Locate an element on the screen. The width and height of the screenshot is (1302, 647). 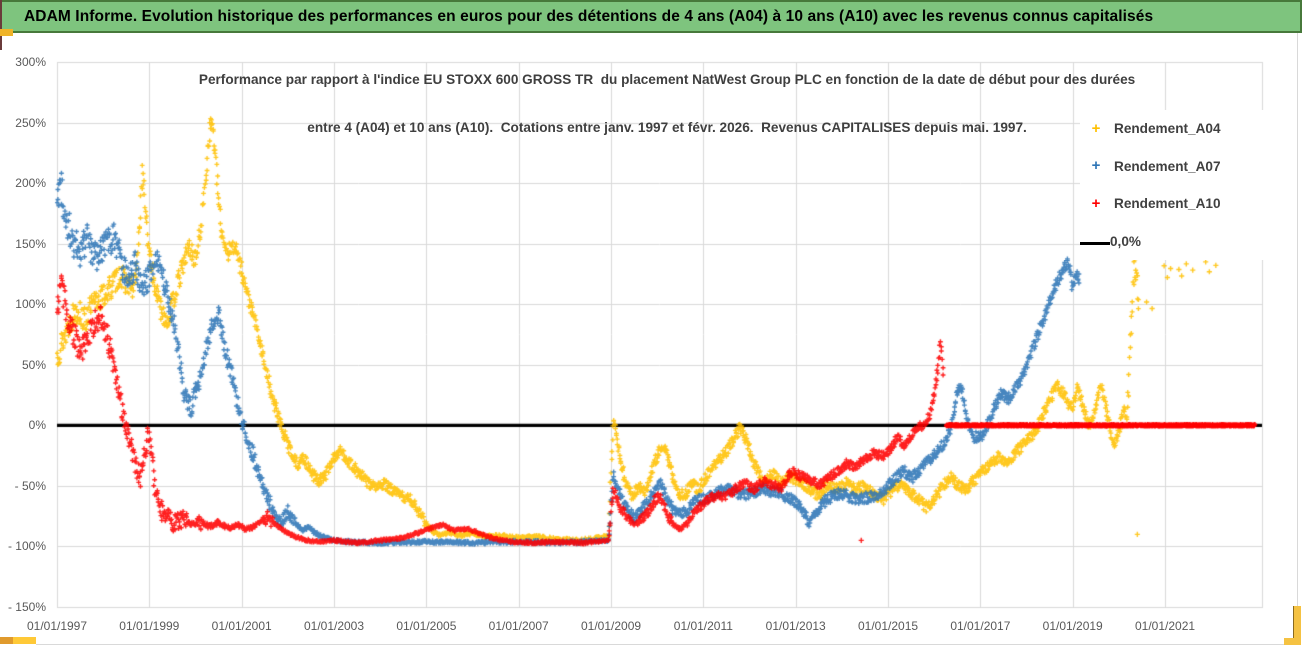
x-tick-label: 01/01/2015 is located at coordinates (888, 626).